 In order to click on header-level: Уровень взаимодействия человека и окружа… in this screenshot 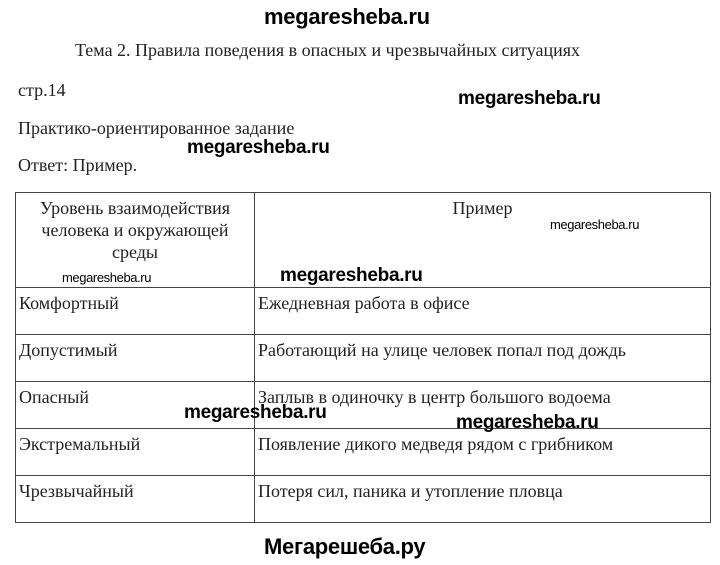, I will do `click(135, 240)`.